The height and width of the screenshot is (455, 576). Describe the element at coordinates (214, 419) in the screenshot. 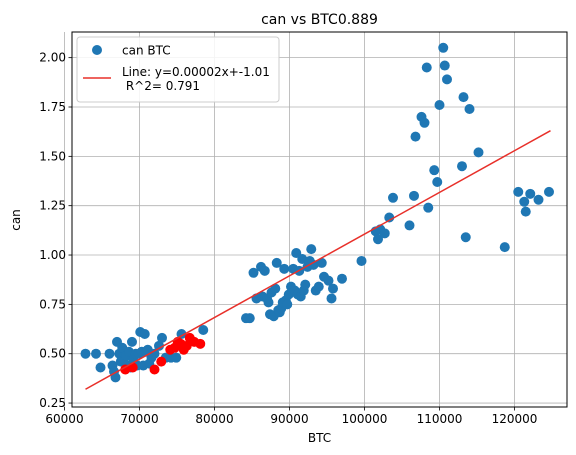

I see `x-tick-label: 80000` at that location.